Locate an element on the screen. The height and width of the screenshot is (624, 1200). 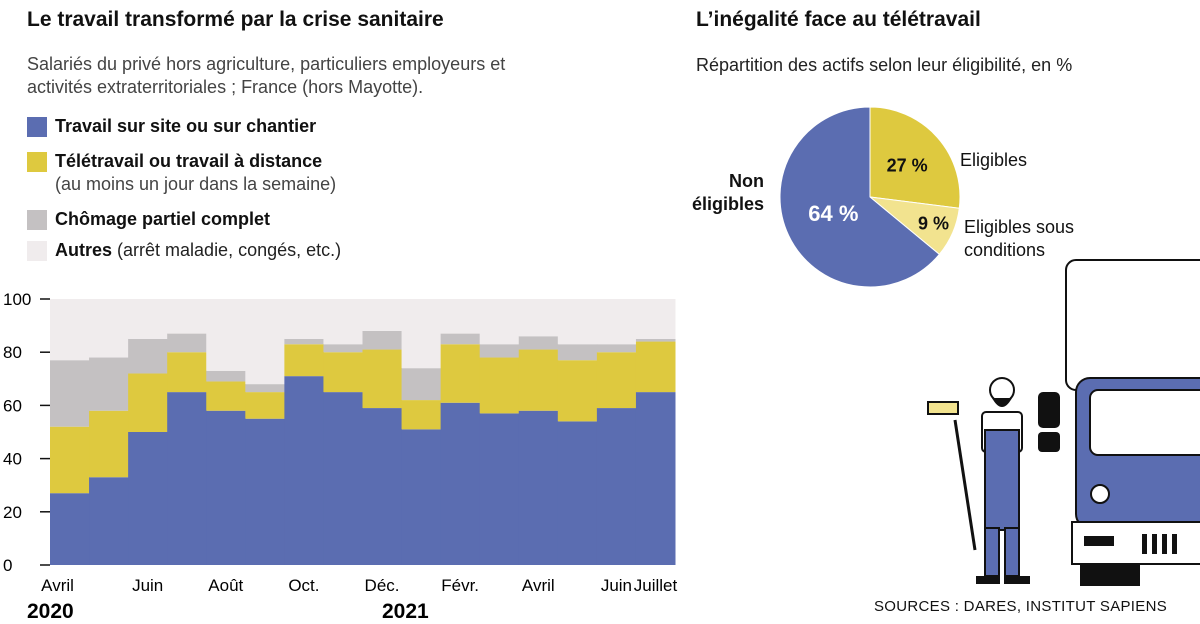
legend-note: (au moins un jour dans la semaine) is located at coordinates (196, 184).